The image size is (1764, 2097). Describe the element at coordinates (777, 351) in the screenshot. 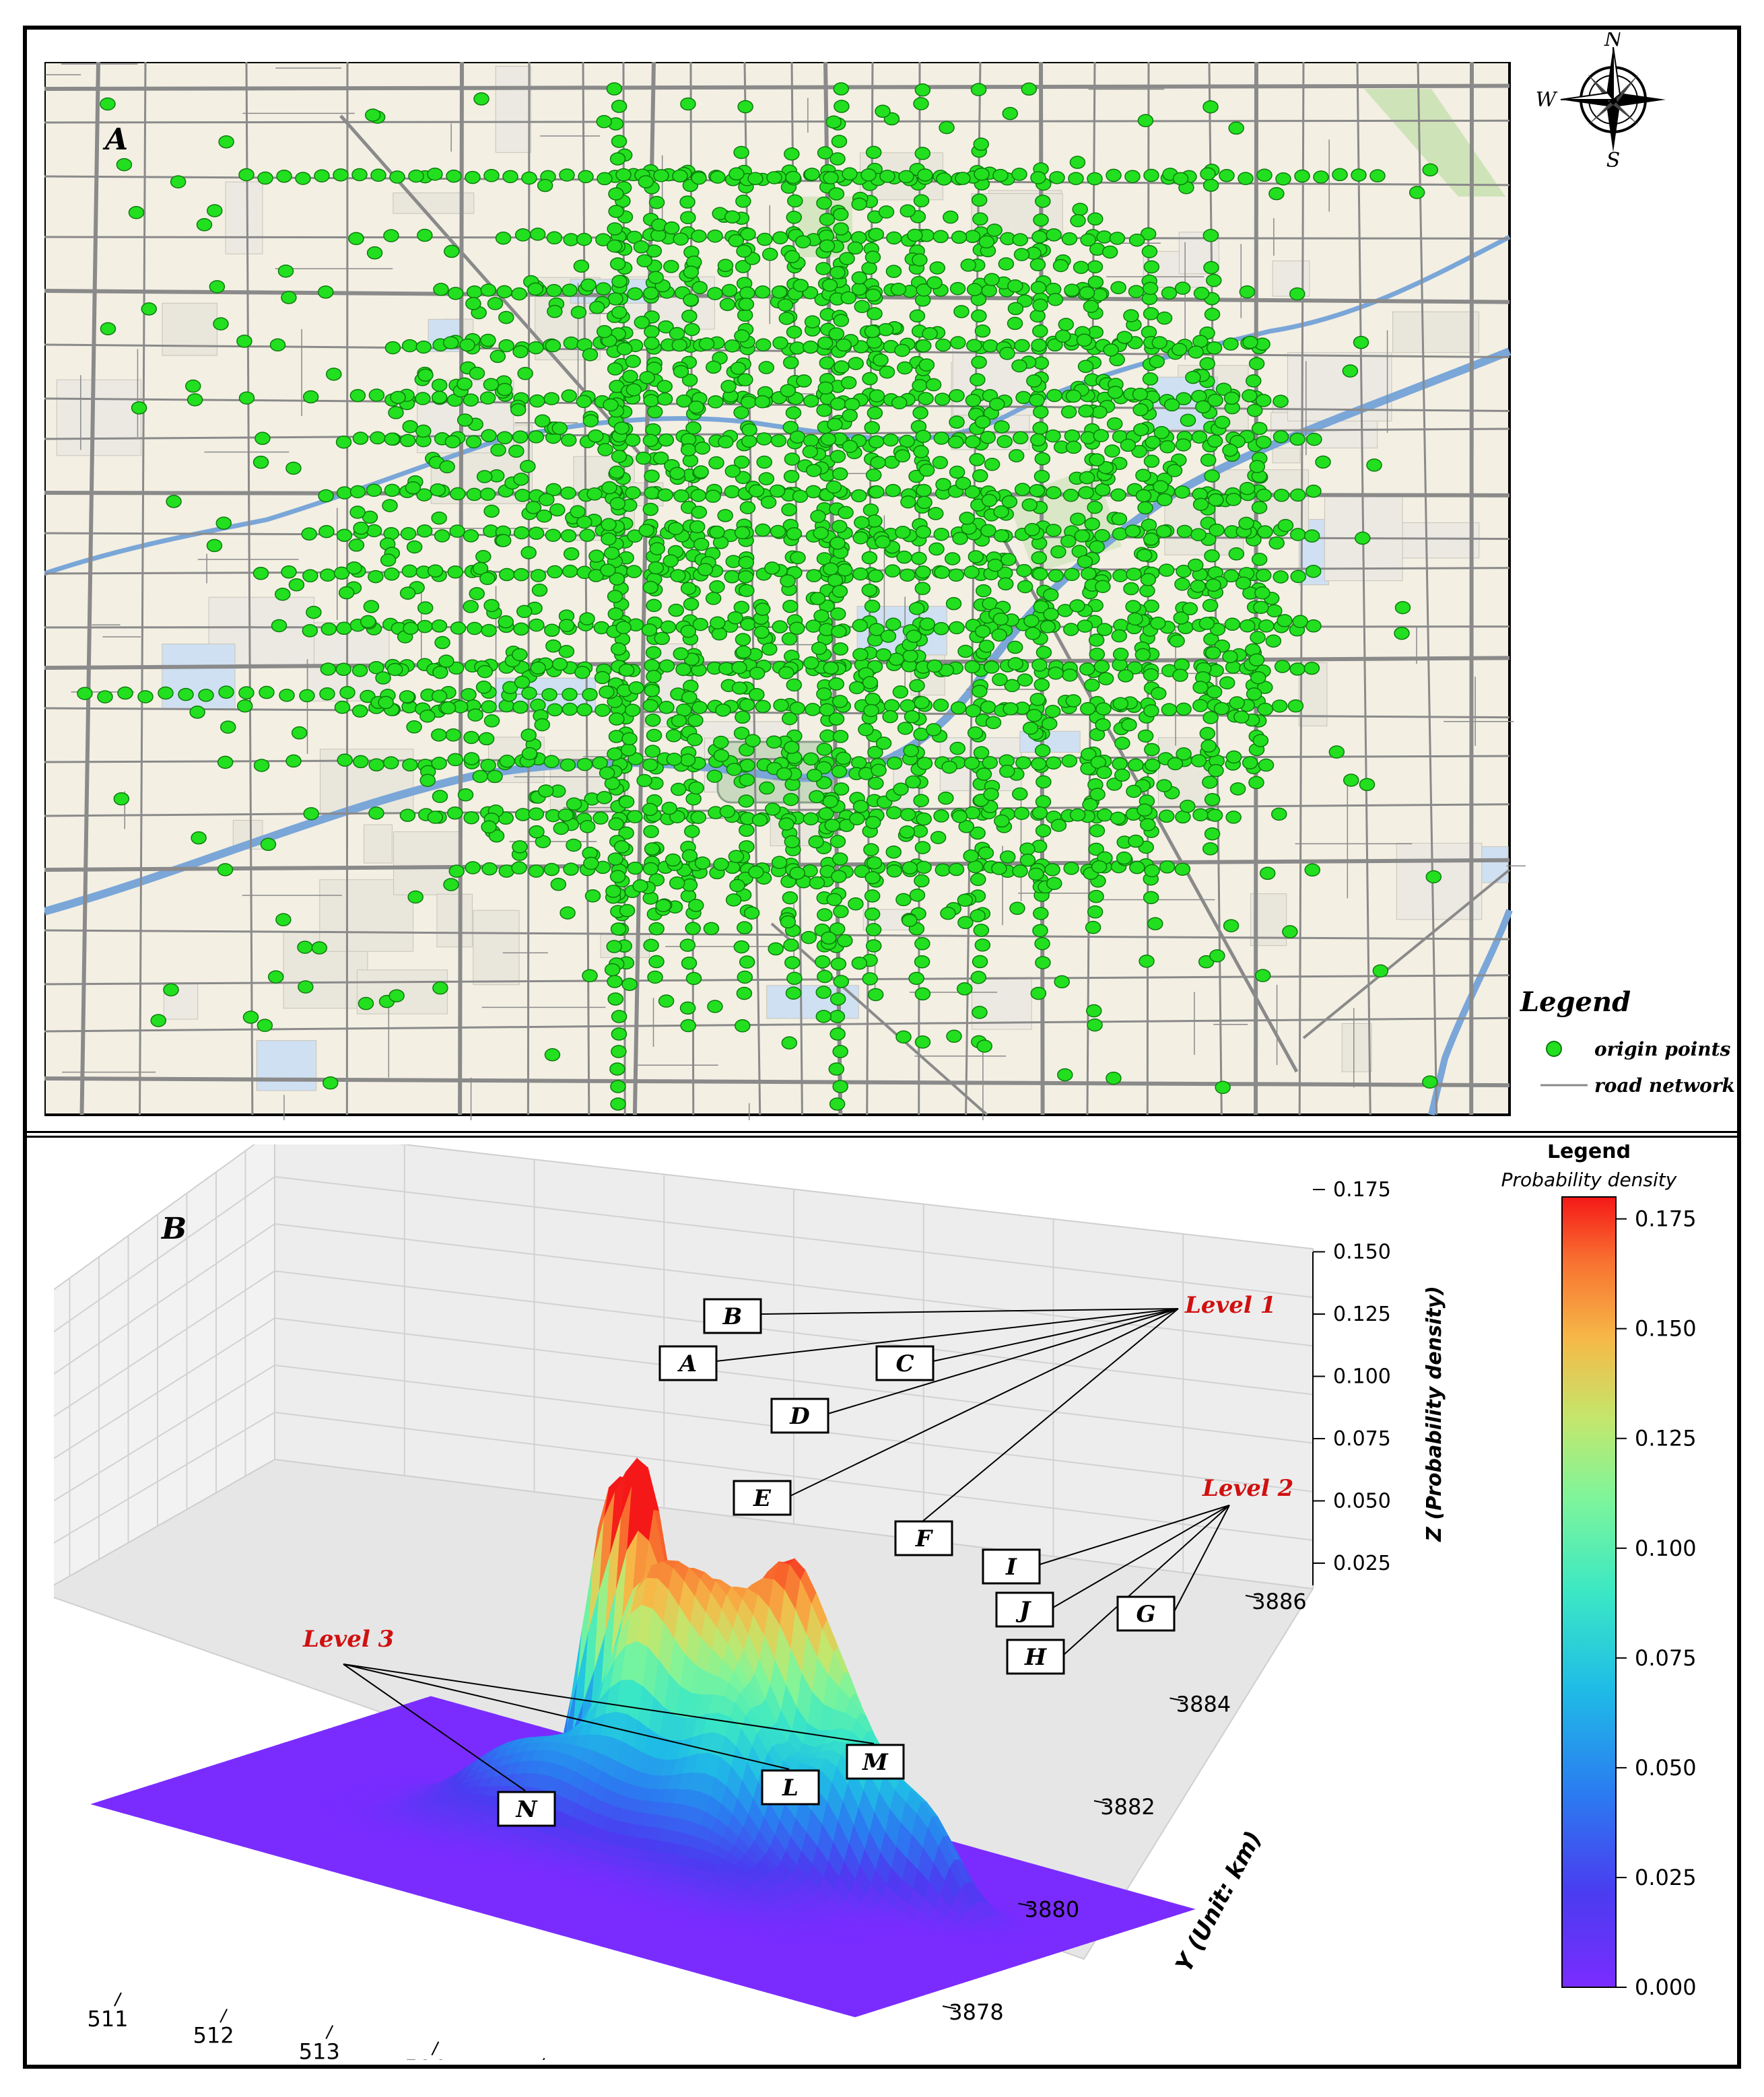

I see `road` at that location.